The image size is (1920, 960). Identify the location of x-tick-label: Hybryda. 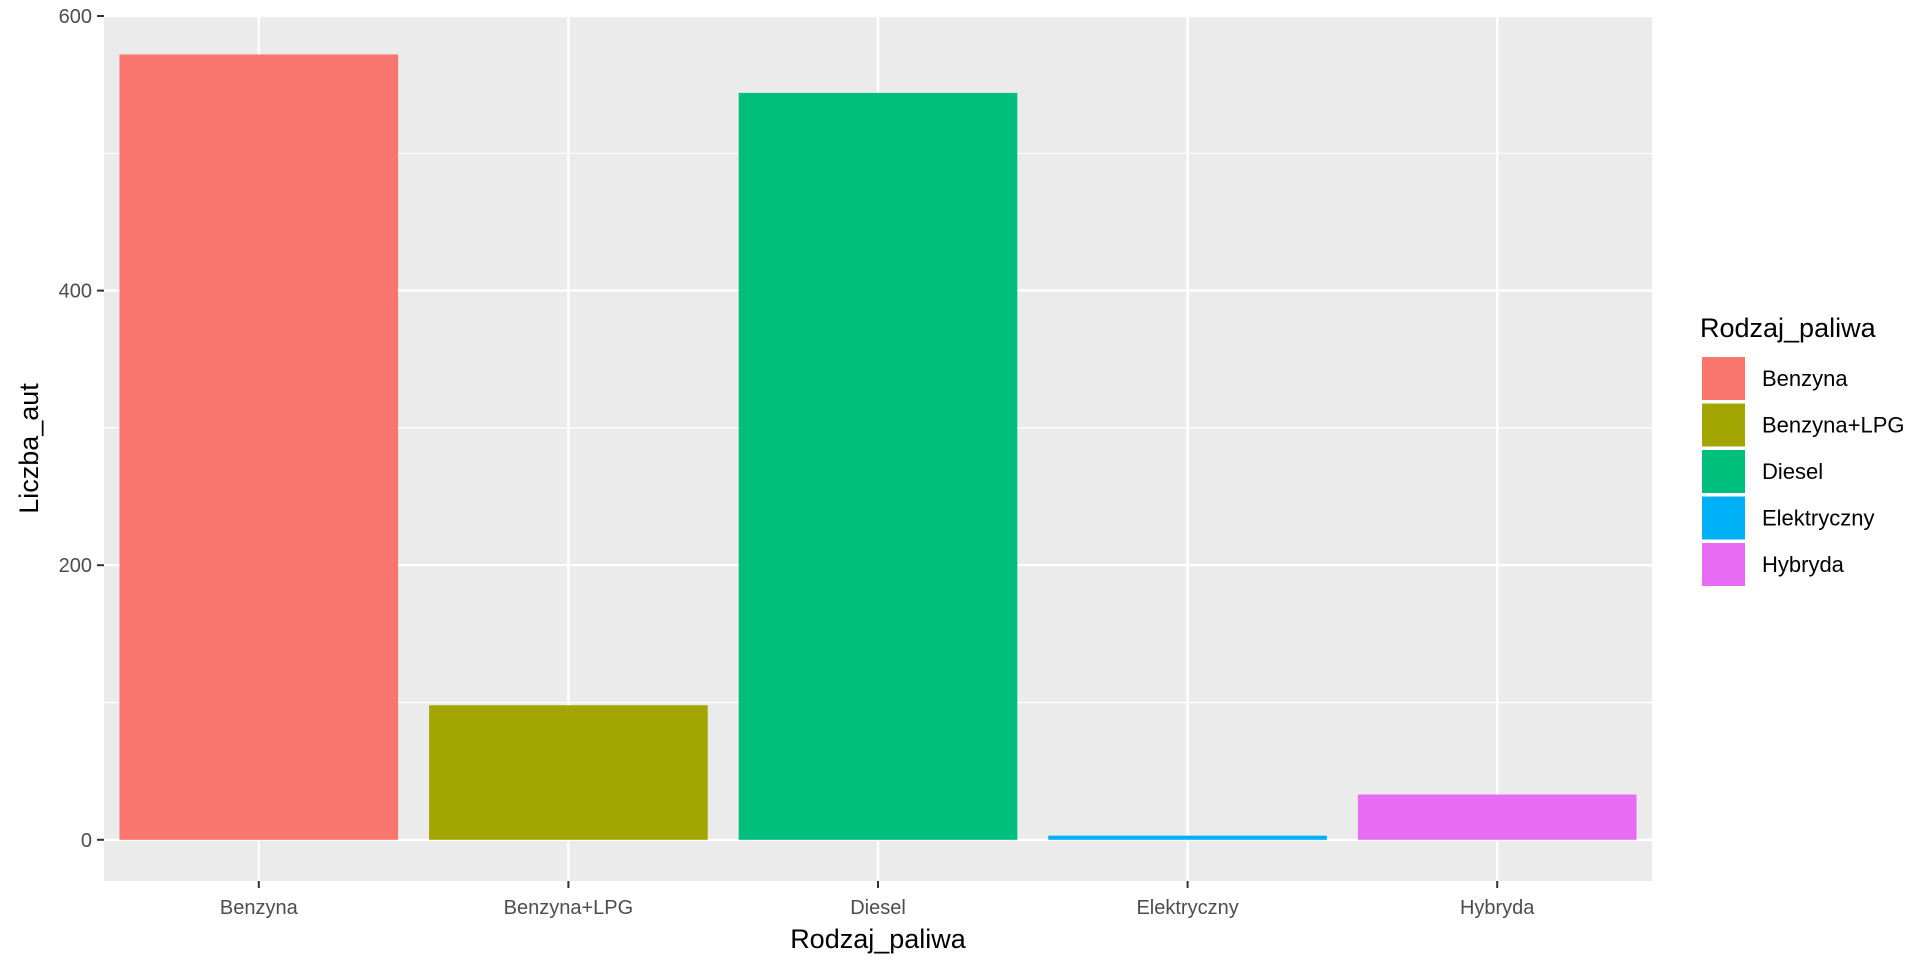
(1497, 908).